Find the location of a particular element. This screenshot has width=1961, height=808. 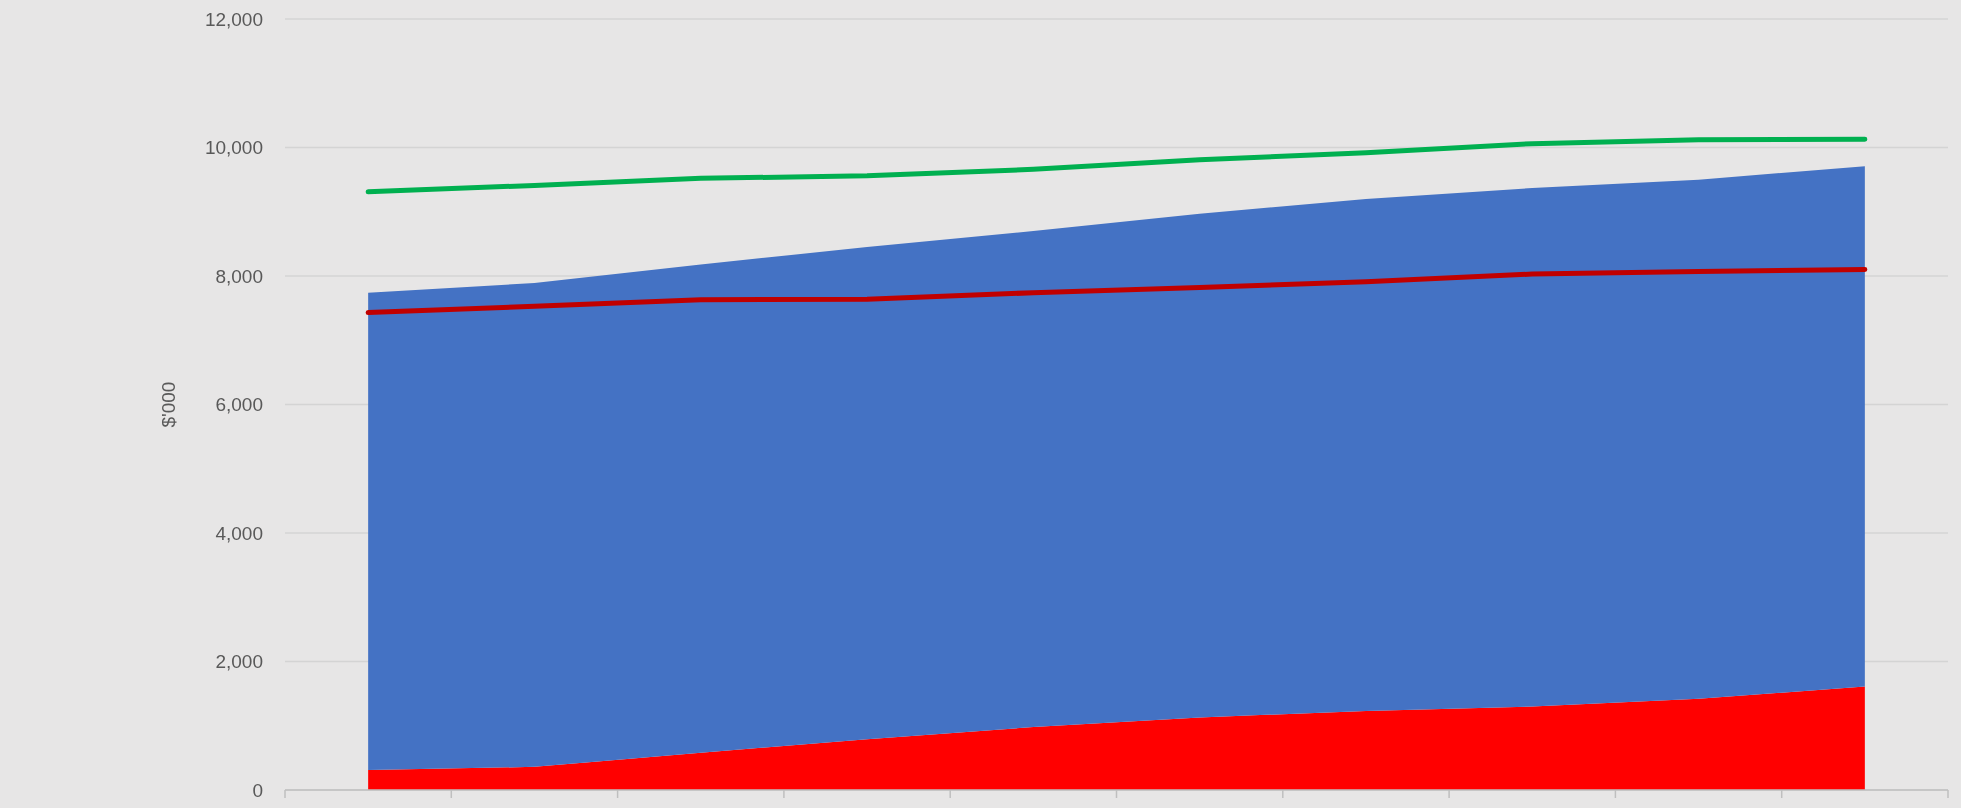

y-tick-label: 12,000 is located at coordinates (233, 19).